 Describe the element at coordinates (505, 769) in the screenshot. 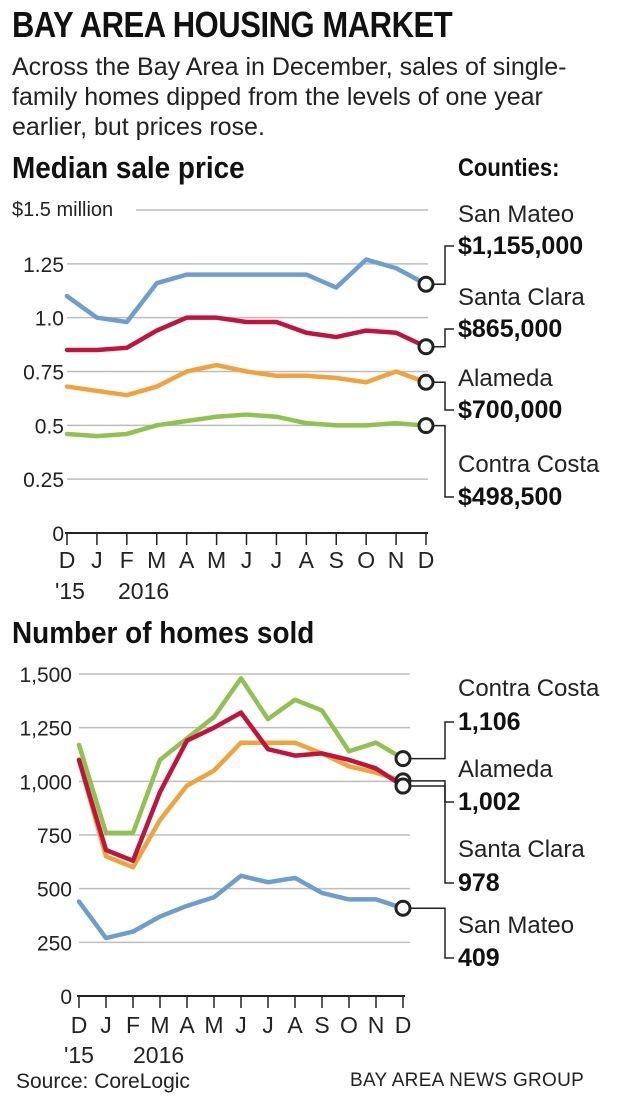

I see `sales-series-name-alameda: Alameda` at that location.